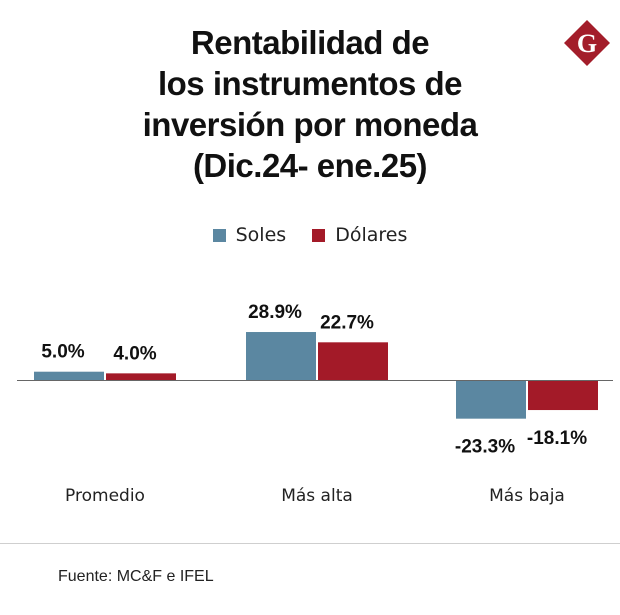  What do you see at coordinates (485, 447) in the screenshot?
I see `data-label-soles-2: -23.3%` at bounding box center [485, 447].